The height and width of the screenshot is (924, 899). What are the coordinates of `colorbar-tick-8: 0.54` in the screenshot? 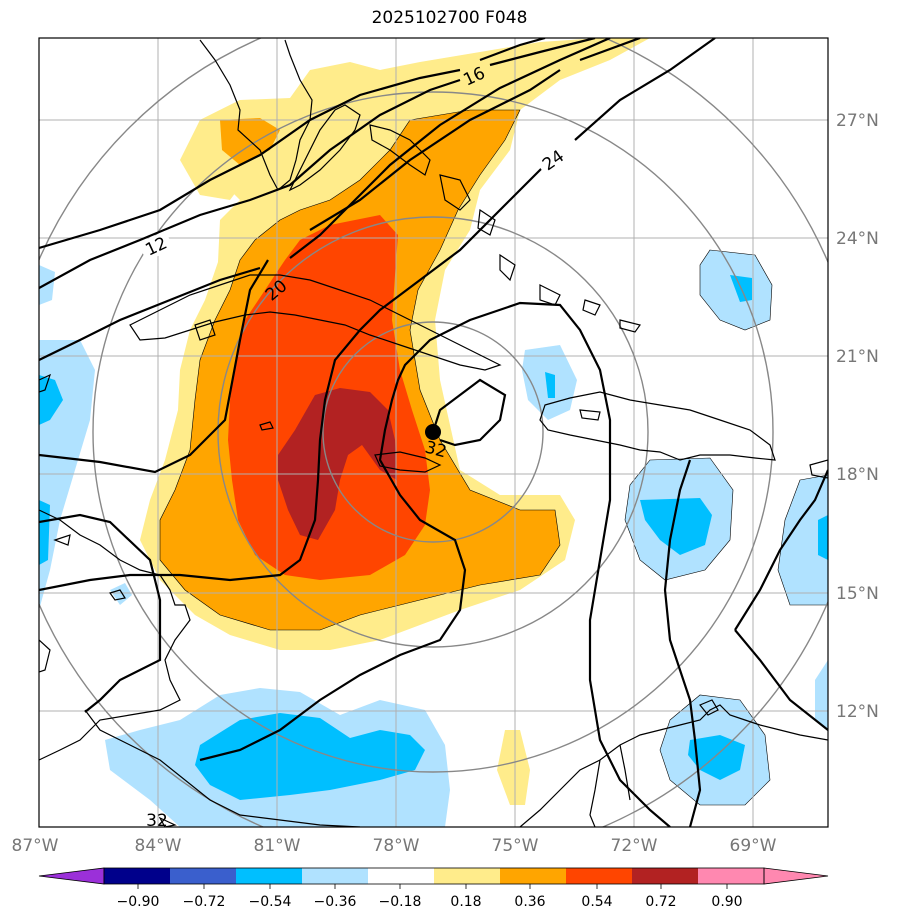 It's located at (596, 902).